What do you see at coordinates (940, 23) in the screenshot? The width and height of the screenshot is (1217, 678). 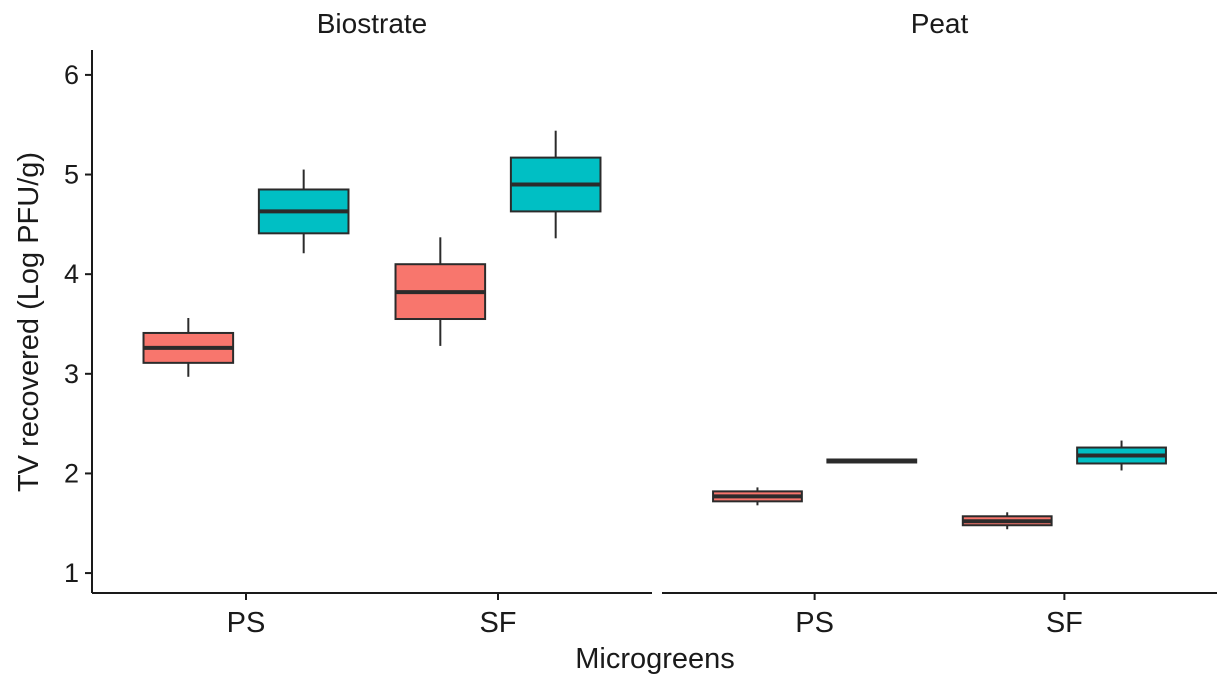 I see `facet-title: Peat` at bounding box center [940, 23].